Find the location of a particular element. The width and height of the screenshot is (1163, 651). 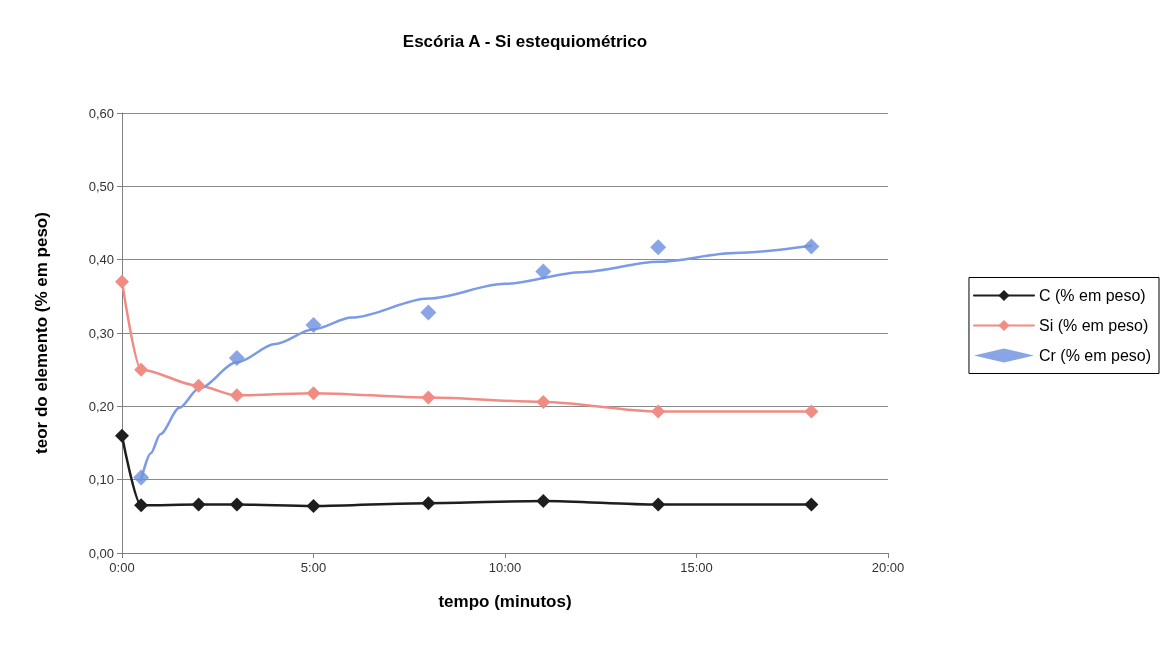

y-tick-label: 0,60 is located at coordinates (101, 113).